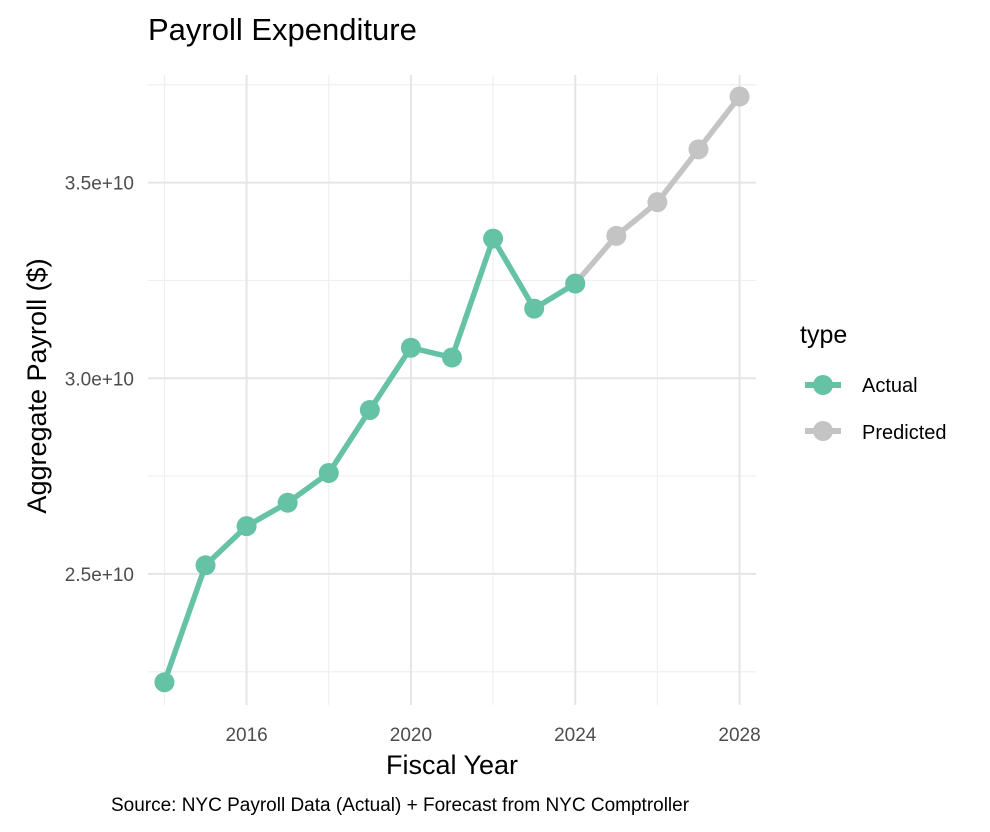 The width and height of the screenshot is (990, 832). What do you see at coordinates (823, 335) in the screenshot?
I see `legend-title: type` at bounding box center [823, 335].